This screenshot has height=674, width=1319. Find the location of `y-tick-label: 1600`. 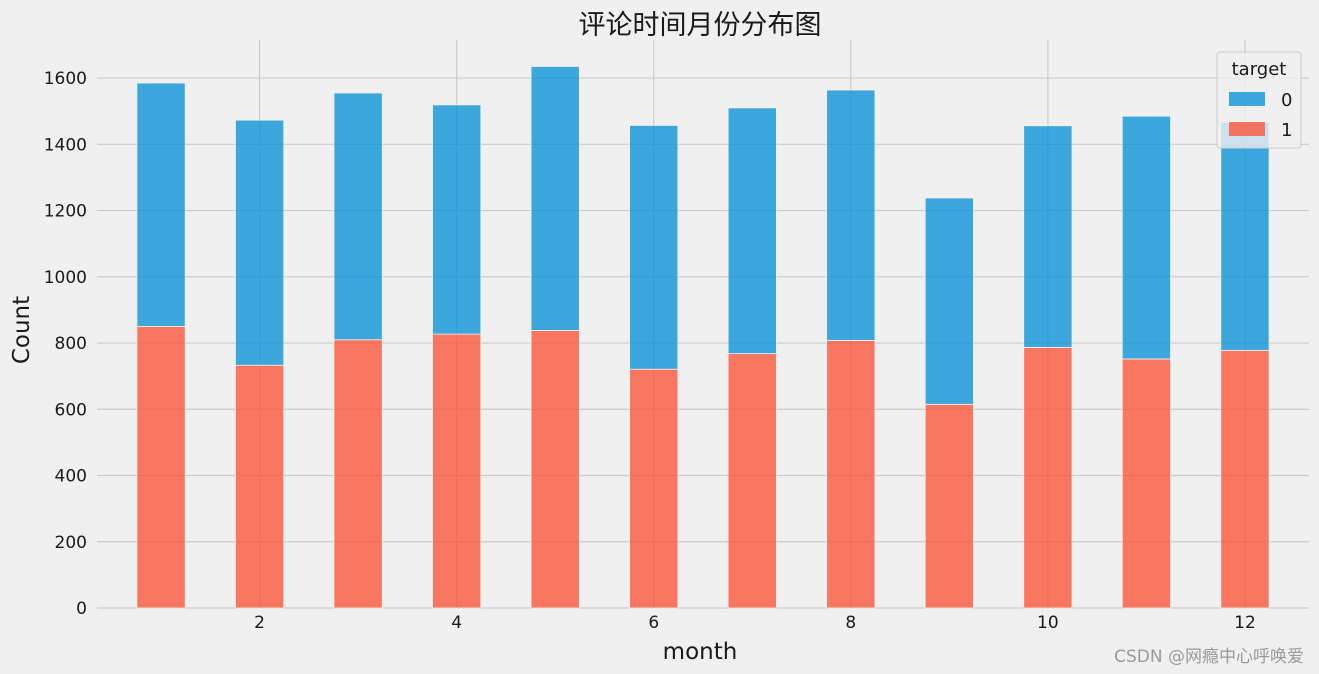

y-tick-label: 1600 is located at coordinates (65, 79).